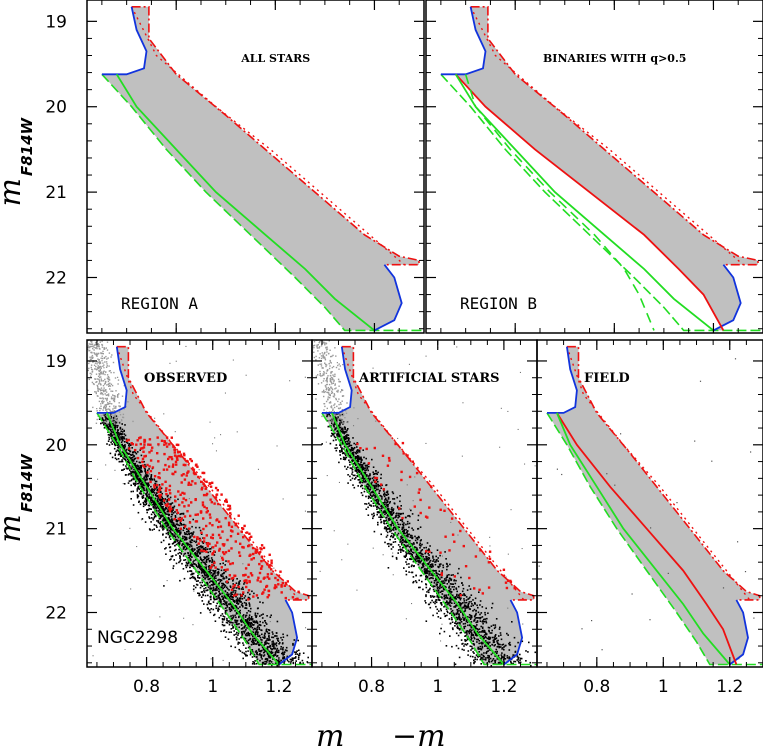  I want to click on y-tick-label: 20, so click(56, 446).